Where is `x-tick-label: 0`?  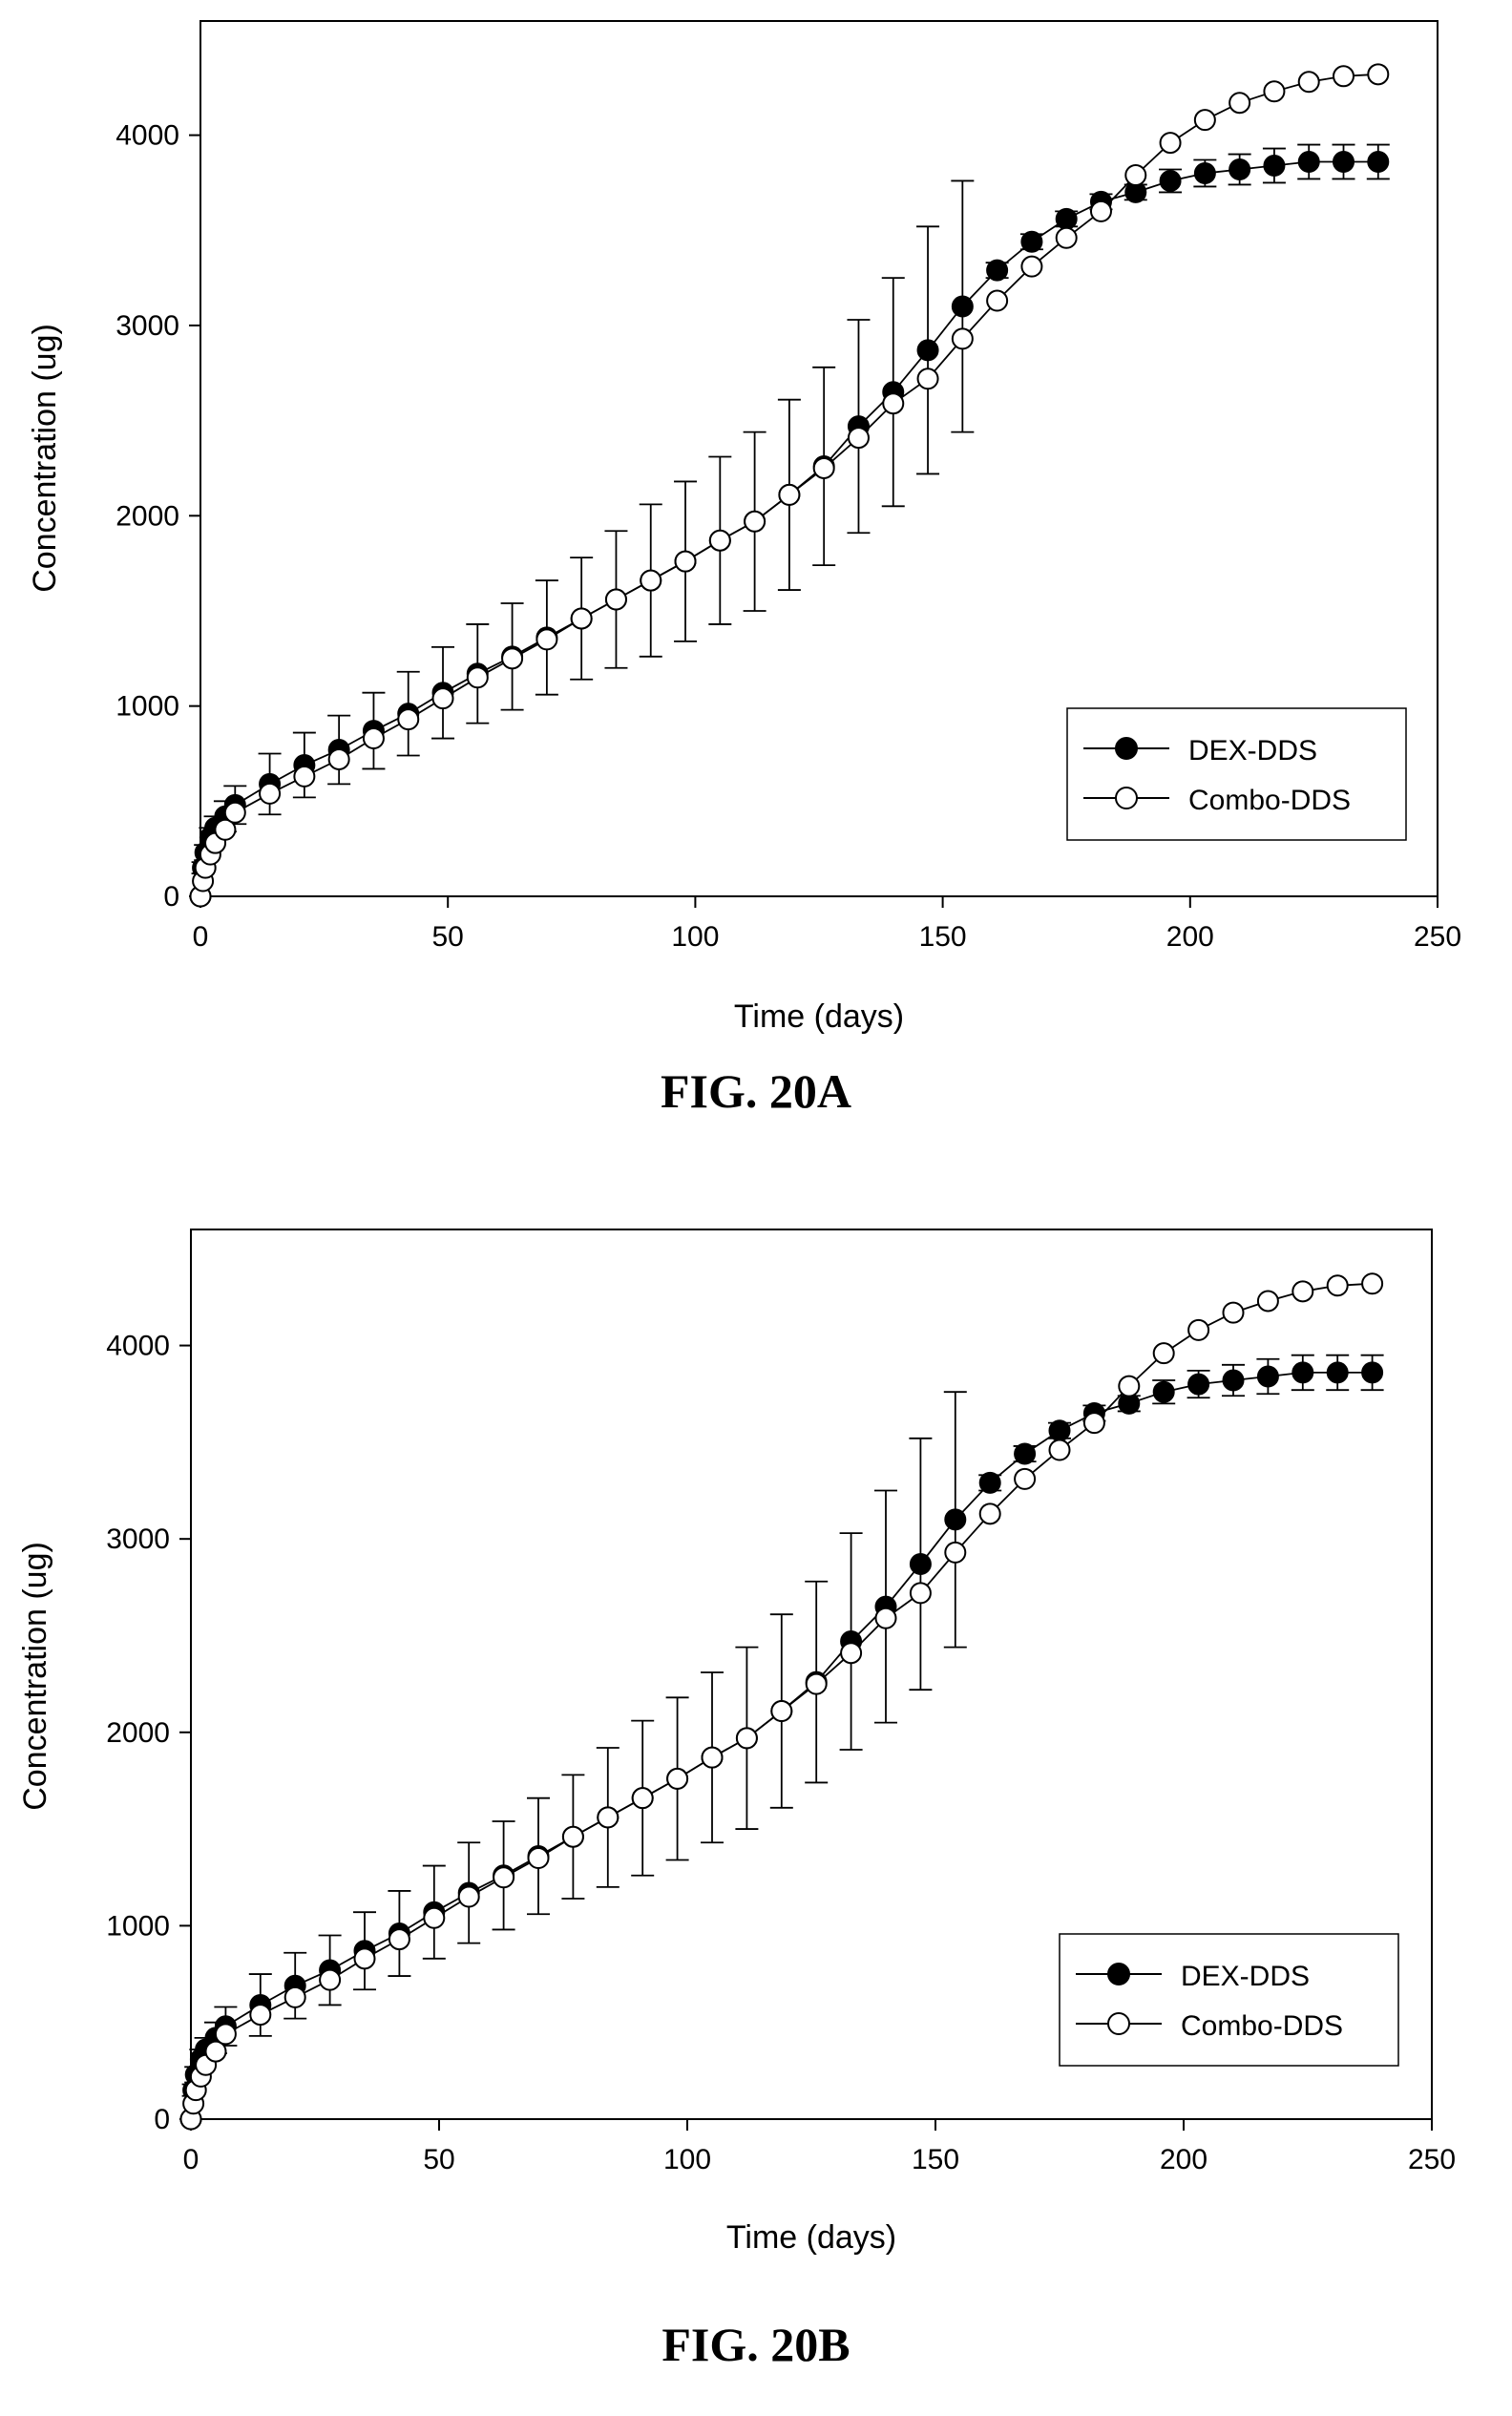 x-tick-label: 0 is located at coordinates (191, 2159).